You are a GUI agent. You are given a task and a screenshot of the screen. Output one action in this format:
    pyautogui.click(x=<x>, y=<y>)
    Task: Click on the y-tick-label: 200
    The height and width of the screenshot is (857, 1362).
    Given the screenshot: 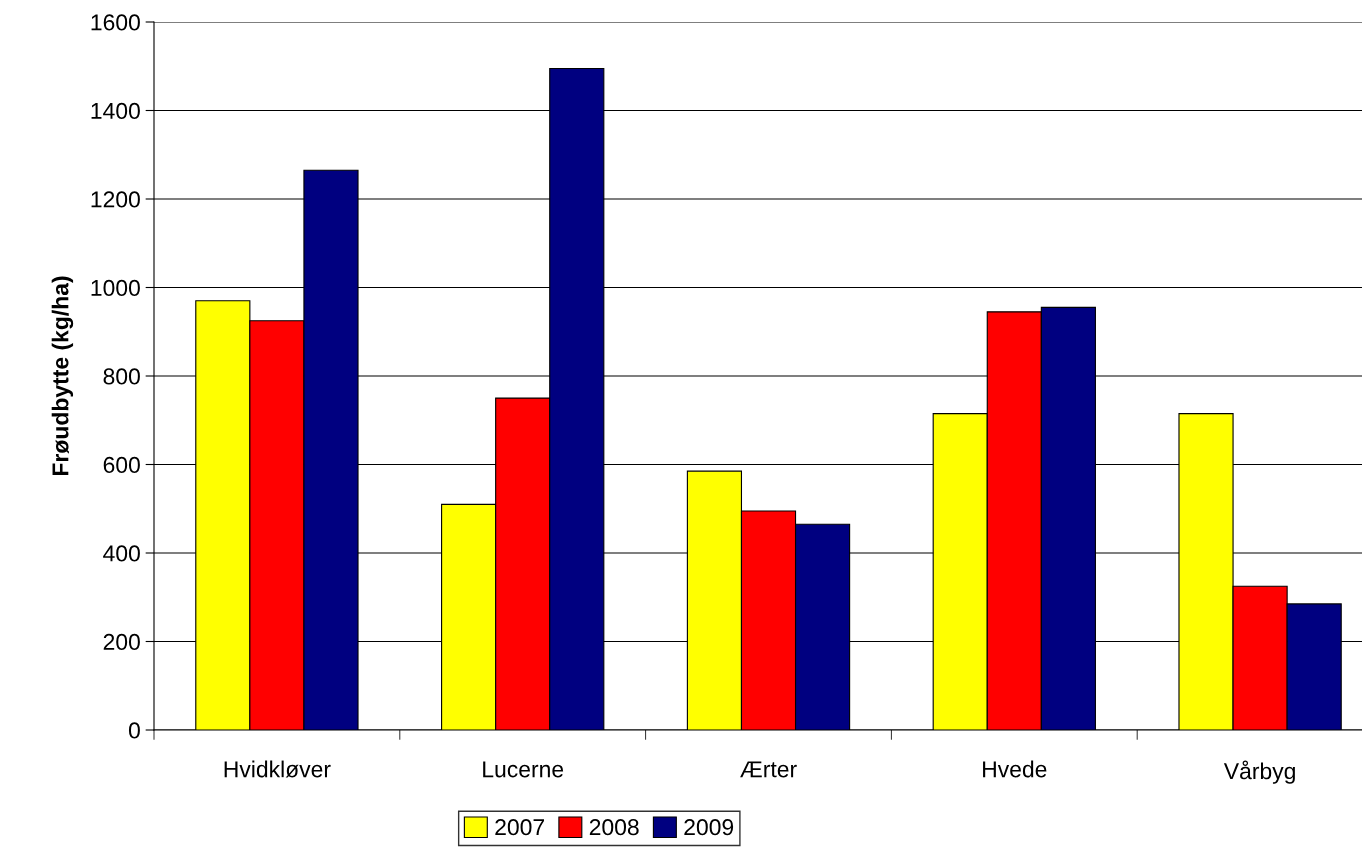 What is the action you would take?
    pyautogui.click(x=121, y=642)
    